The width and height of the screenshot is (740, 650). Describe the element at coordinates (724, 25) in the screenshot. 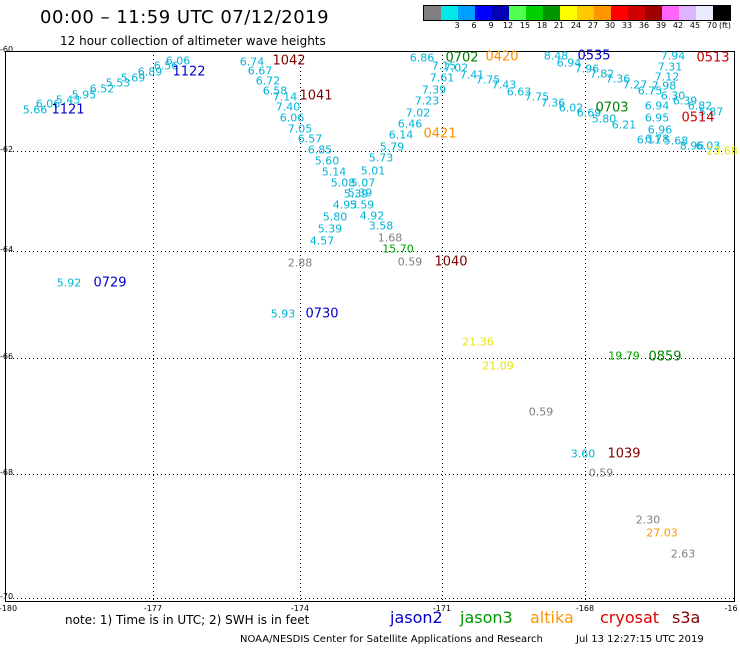

I see `wave-height-scale-unit: (ft)` at that location.